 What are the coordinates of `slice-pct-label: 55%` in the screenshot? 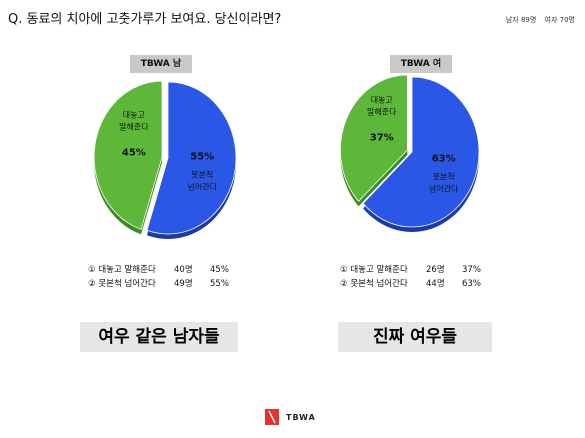 It's located at (202, 156).